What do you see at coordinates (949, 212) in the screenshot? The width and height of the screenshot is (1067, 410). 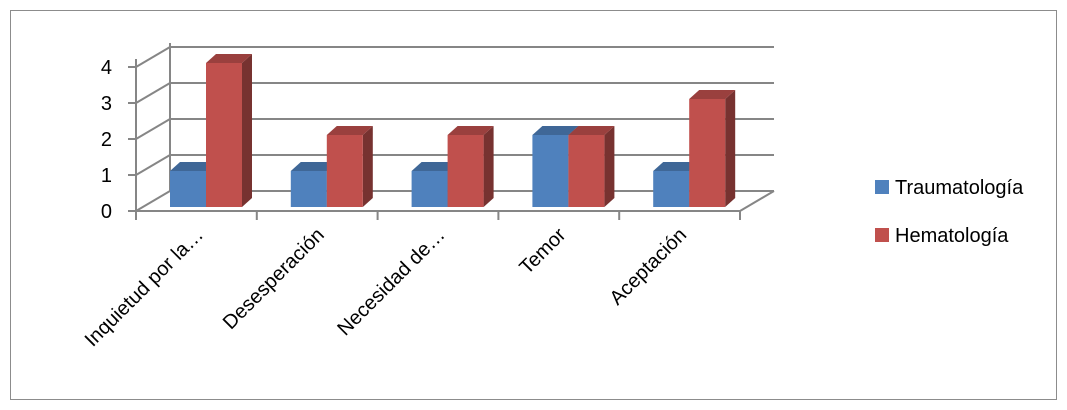 I see `legend: Traumatología Hematología` at bounding box center [949, 212].